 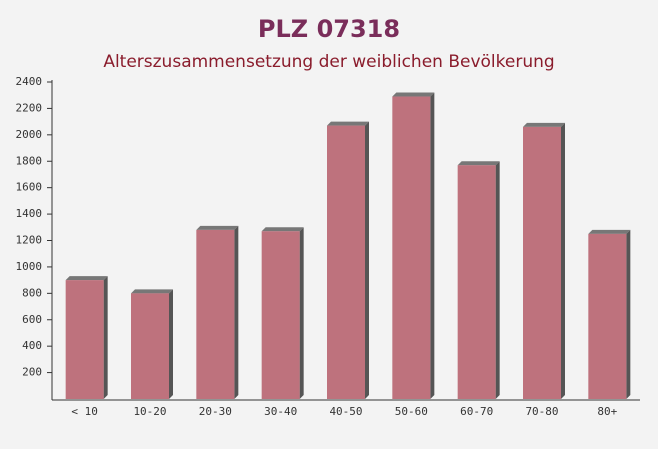 I want to click on x-tick-label: 70-80, so click(x=541, y=411).